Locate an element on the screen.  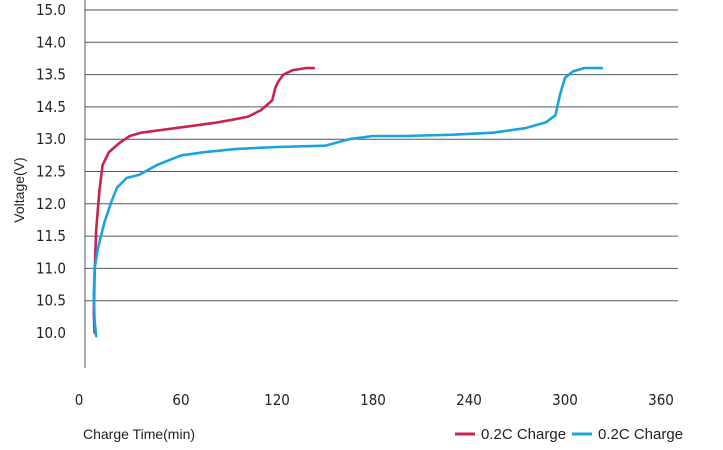
x-tick-label: 300 is located at coordinates (565, 400).